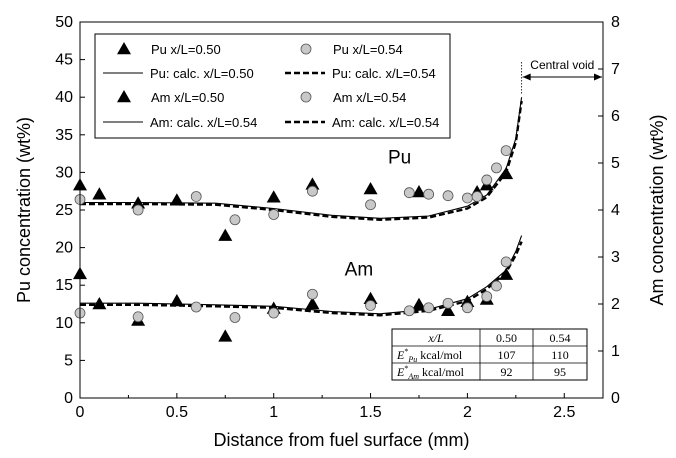 This screenshot has width=676, height=458. Describe the element at coordinates (507, 372) in the screenshot. I see `table-value: 92` at that location.